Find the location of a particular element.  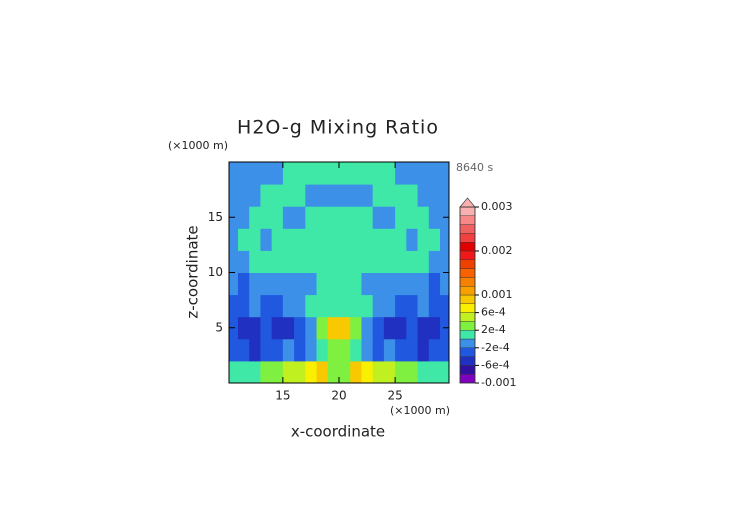

colorbar-tick-label: 0.003 is located at coordinates (497, 206).